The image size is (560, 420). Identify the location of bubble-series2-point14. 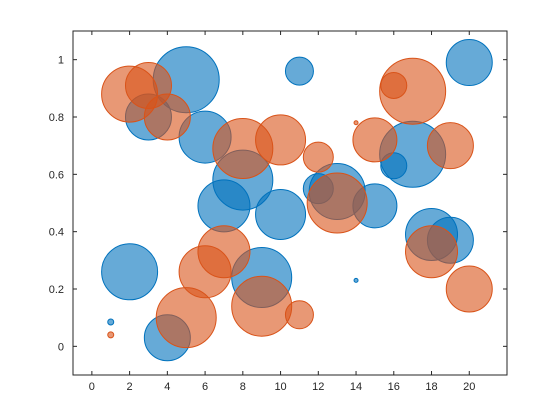
(356, 123).